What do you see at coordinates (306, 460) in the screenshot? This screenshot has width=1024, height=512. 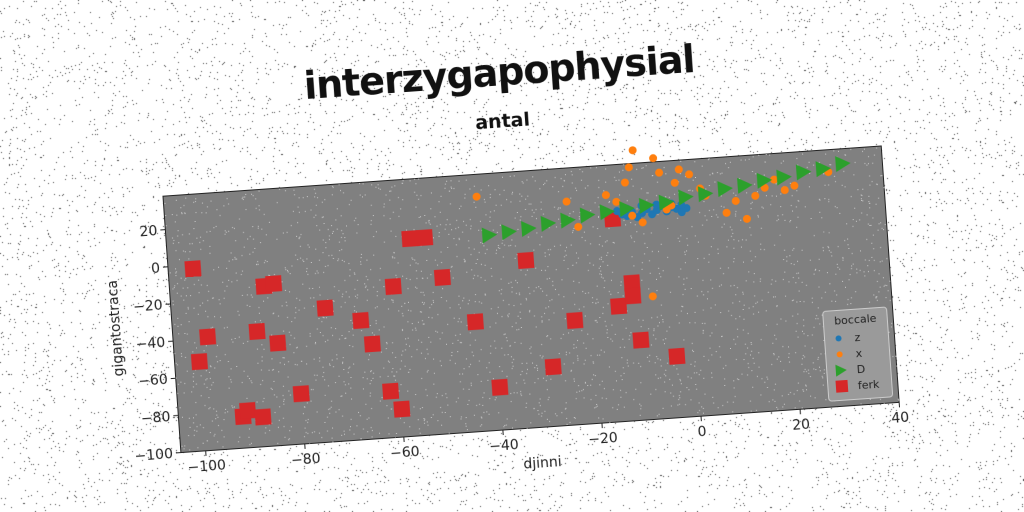 I see `x-tick-label: −80` at bounding box center [306, 460].